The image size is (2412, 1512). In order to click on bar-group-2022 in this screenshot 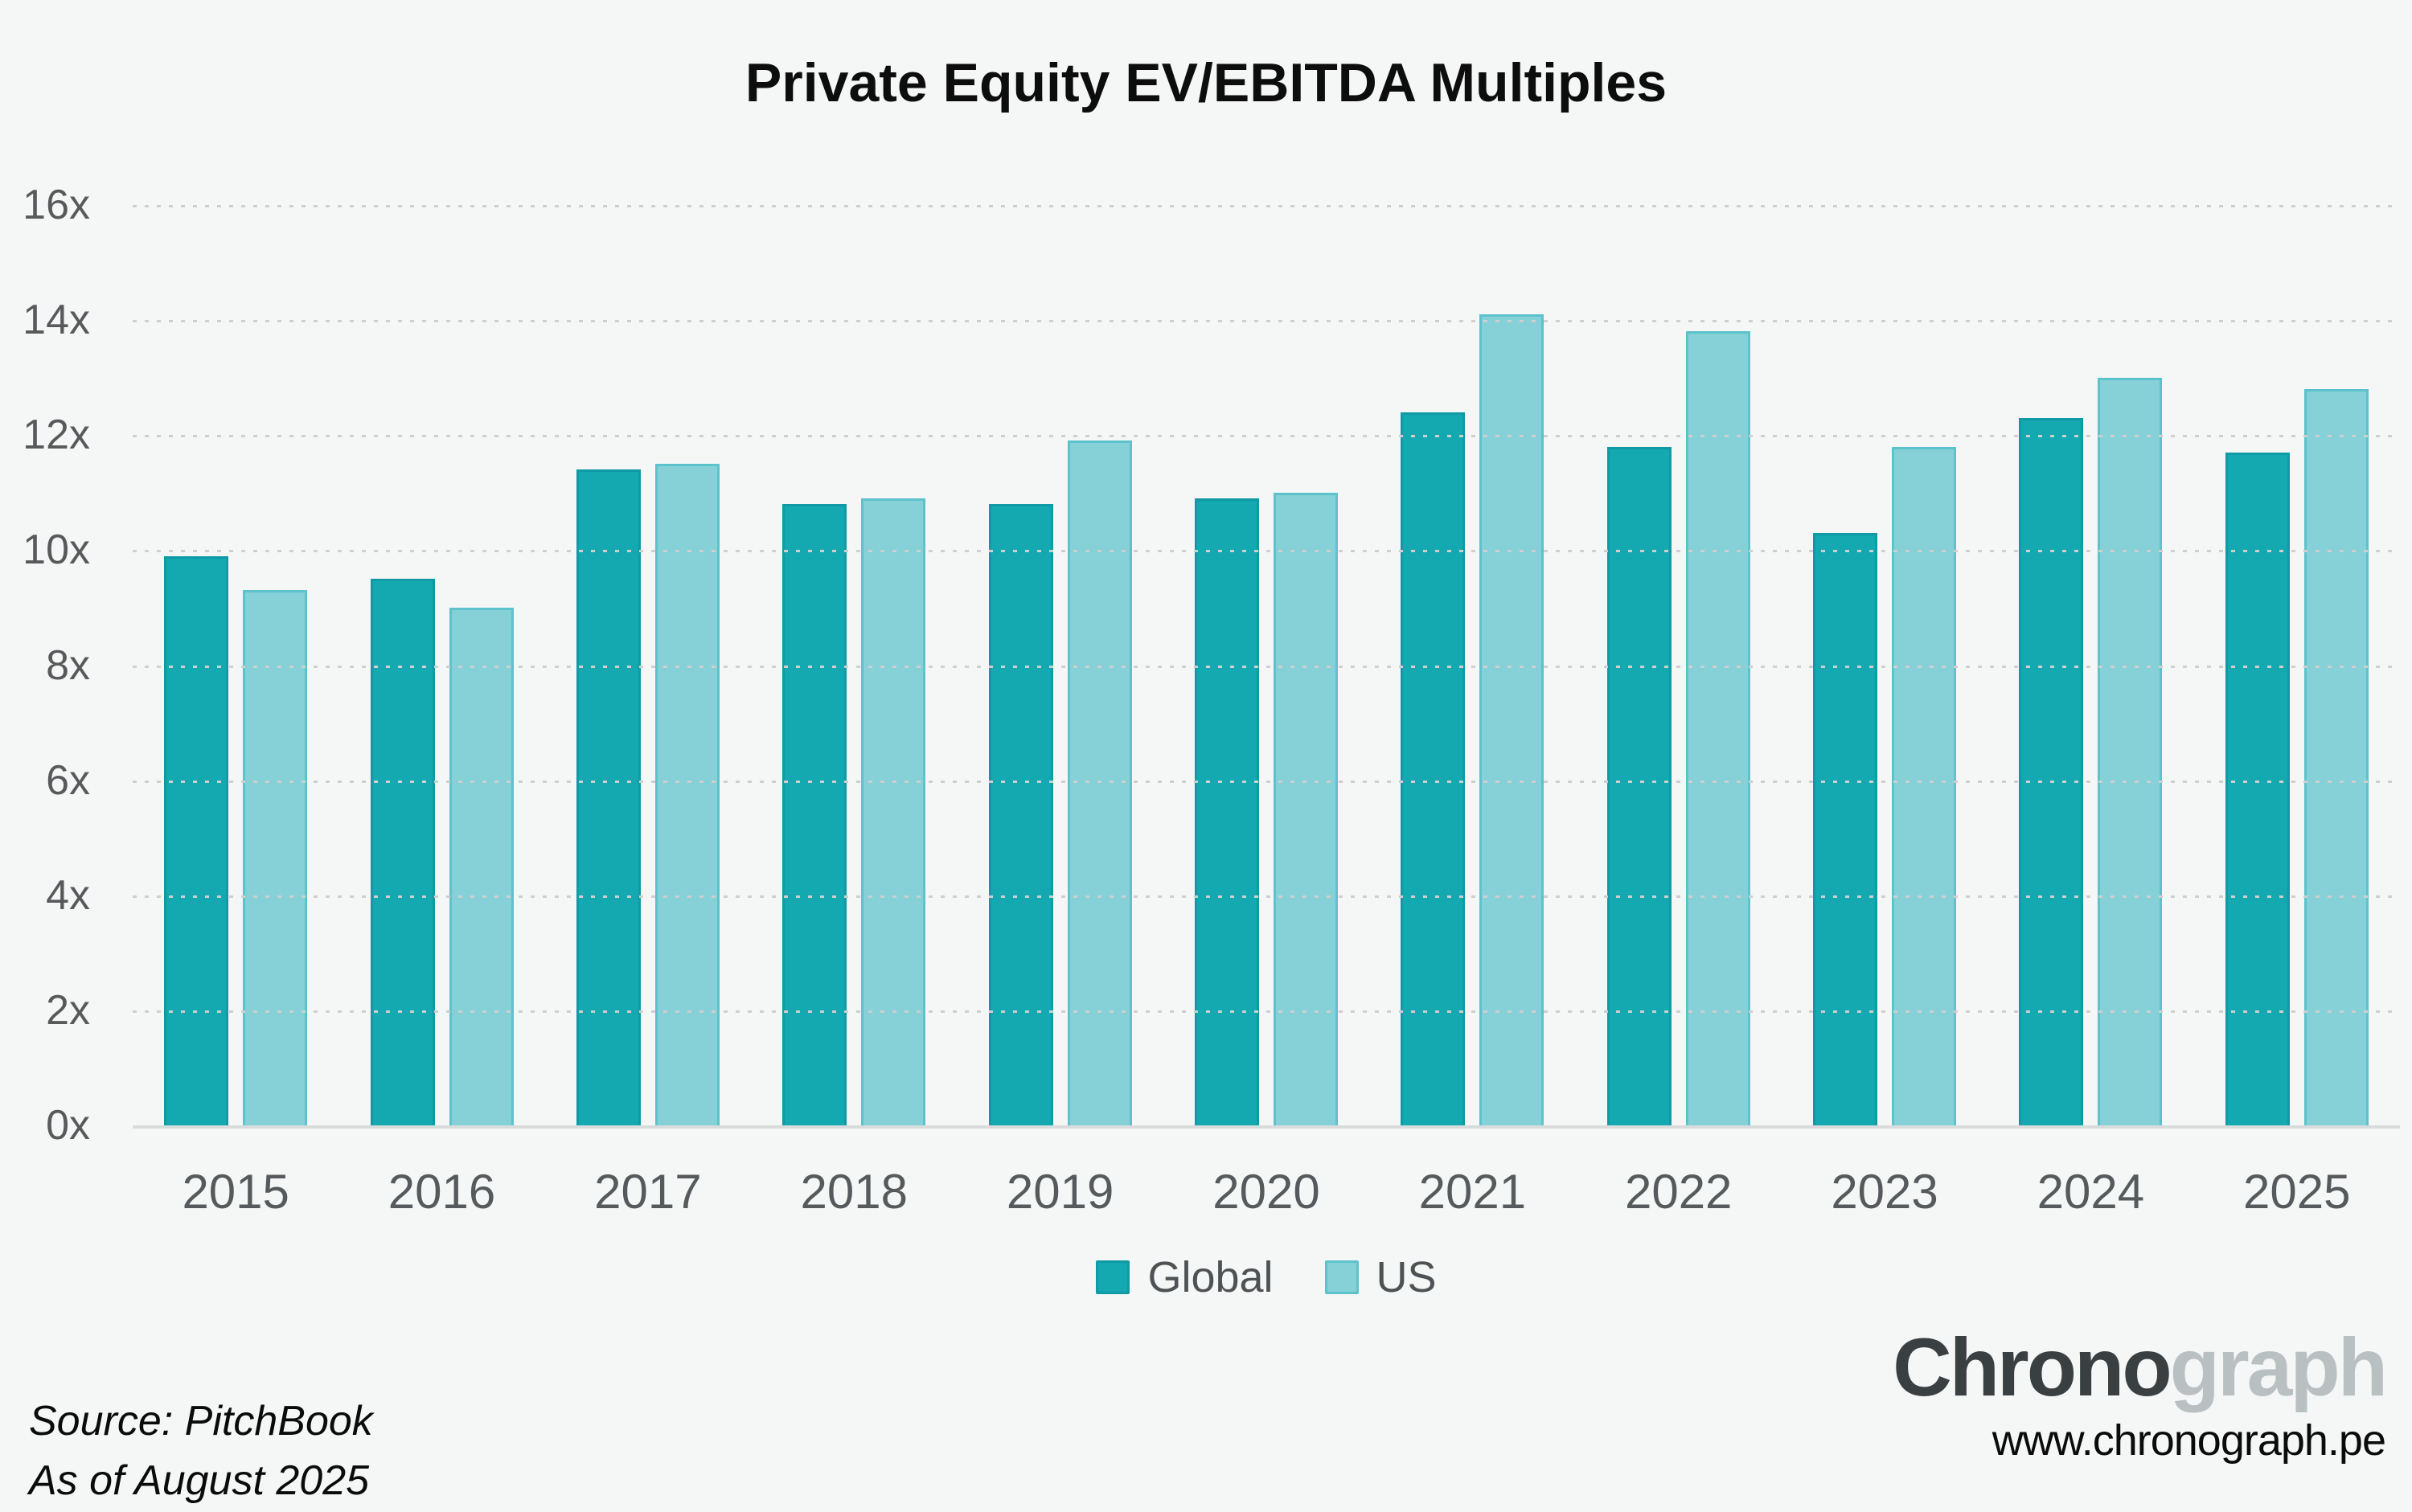, I will do `click(1678, 728)`.